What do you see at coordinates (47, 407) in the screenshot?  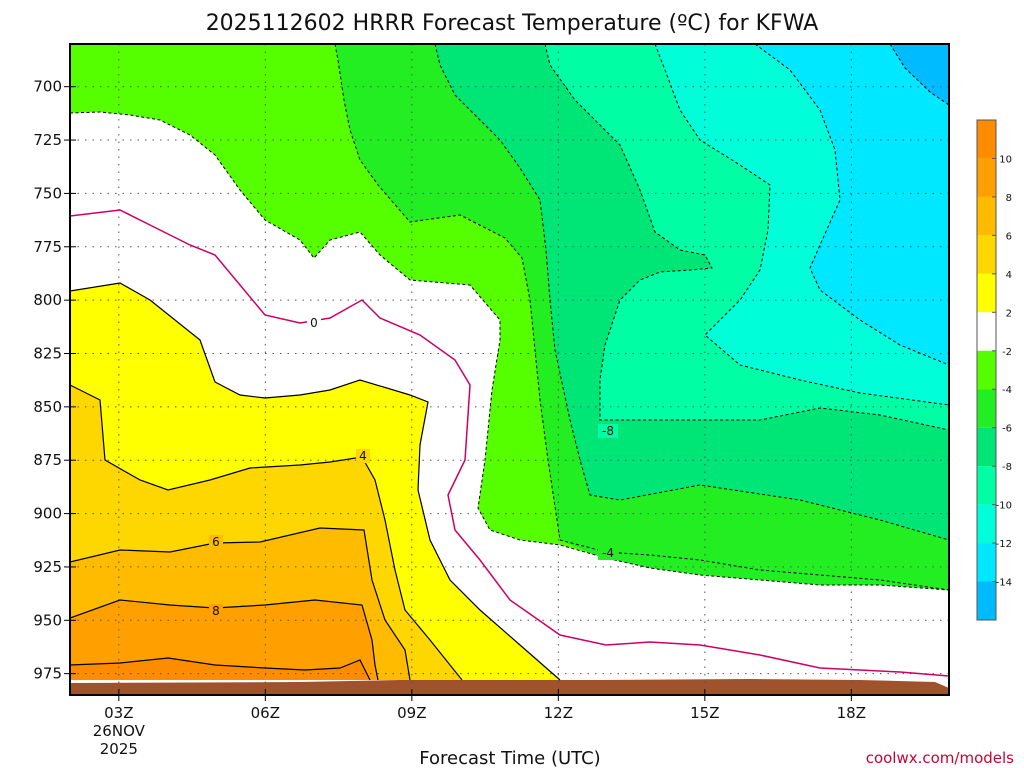 I see `y-tick-label: 850` at bounding box center [47, 407].